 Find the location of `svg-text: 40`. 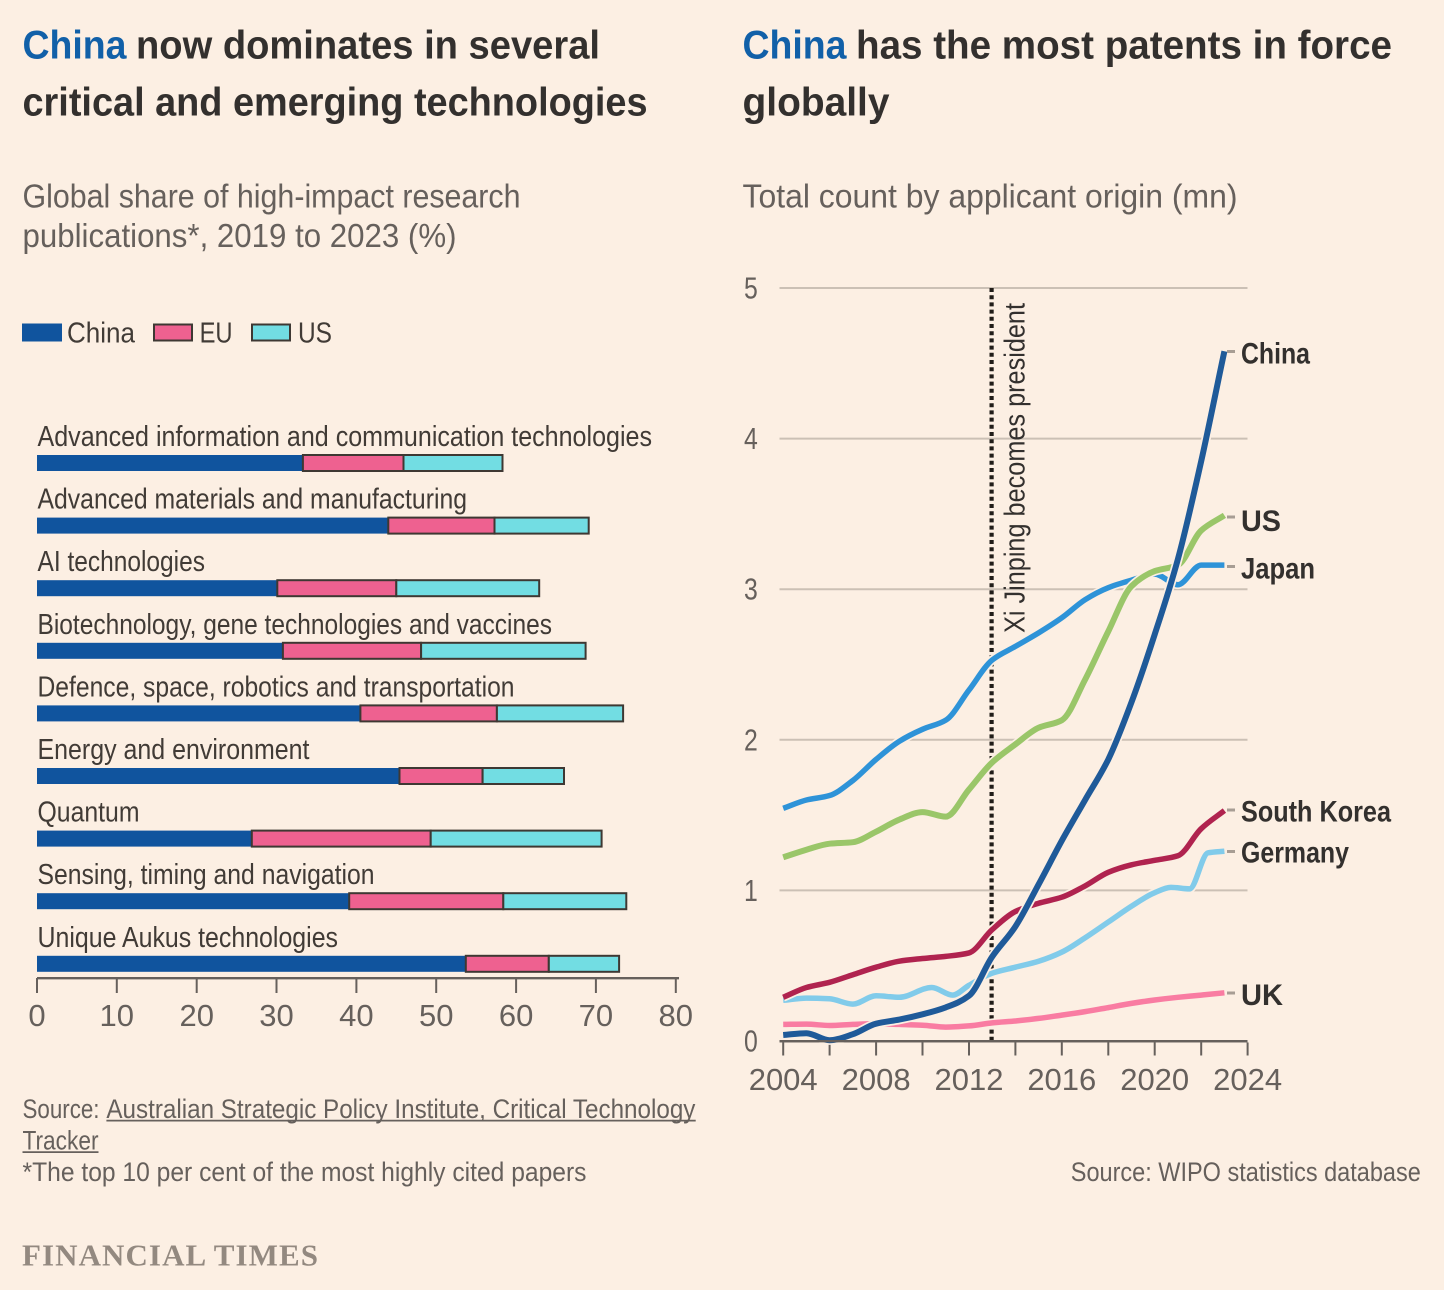

svg-text: 40 is located at coordinates (356, 1015).